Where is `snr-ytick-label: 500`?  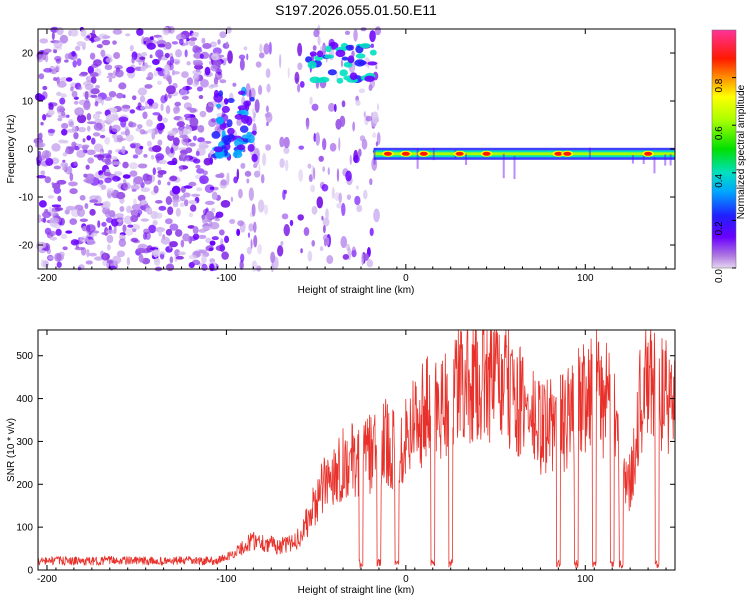 snr-ytick-label: 500 is located at coordinates (24, 356).